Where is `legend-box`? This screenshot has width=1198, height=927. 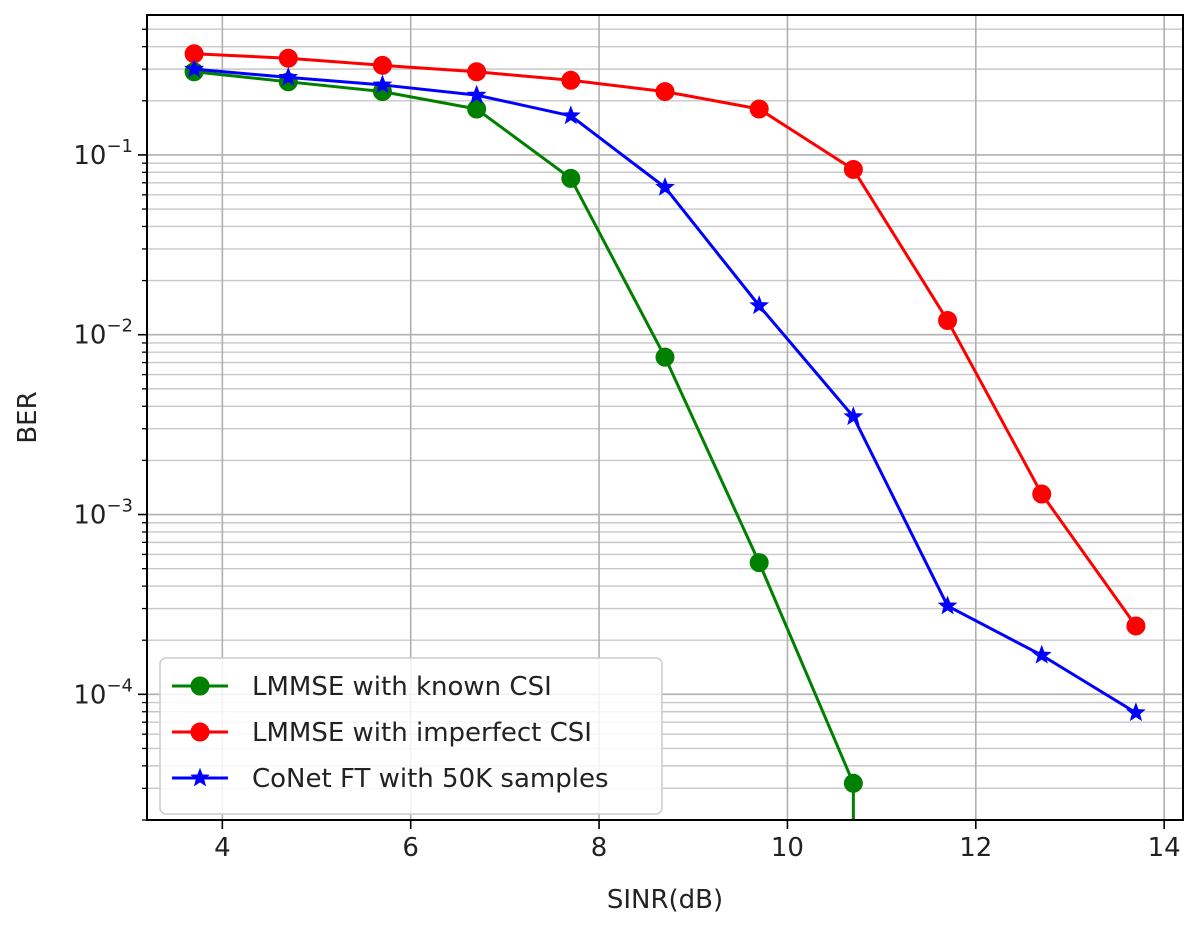
legend-box is located at coordinates (411, 736).